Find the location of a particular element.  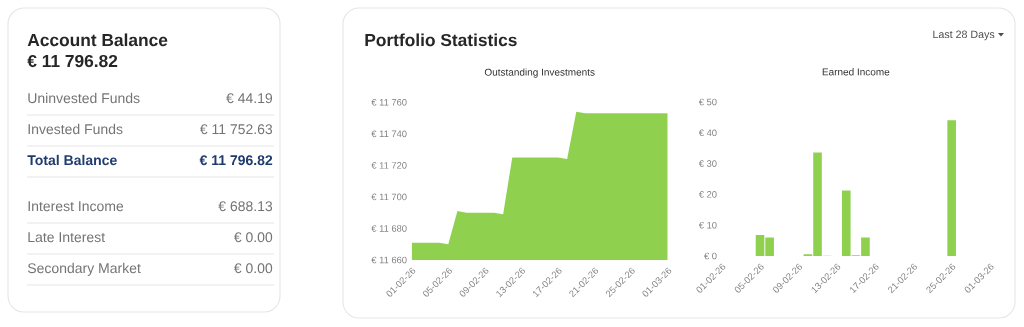

text: Portfolio Statistics is located at coordinates (441, 40).